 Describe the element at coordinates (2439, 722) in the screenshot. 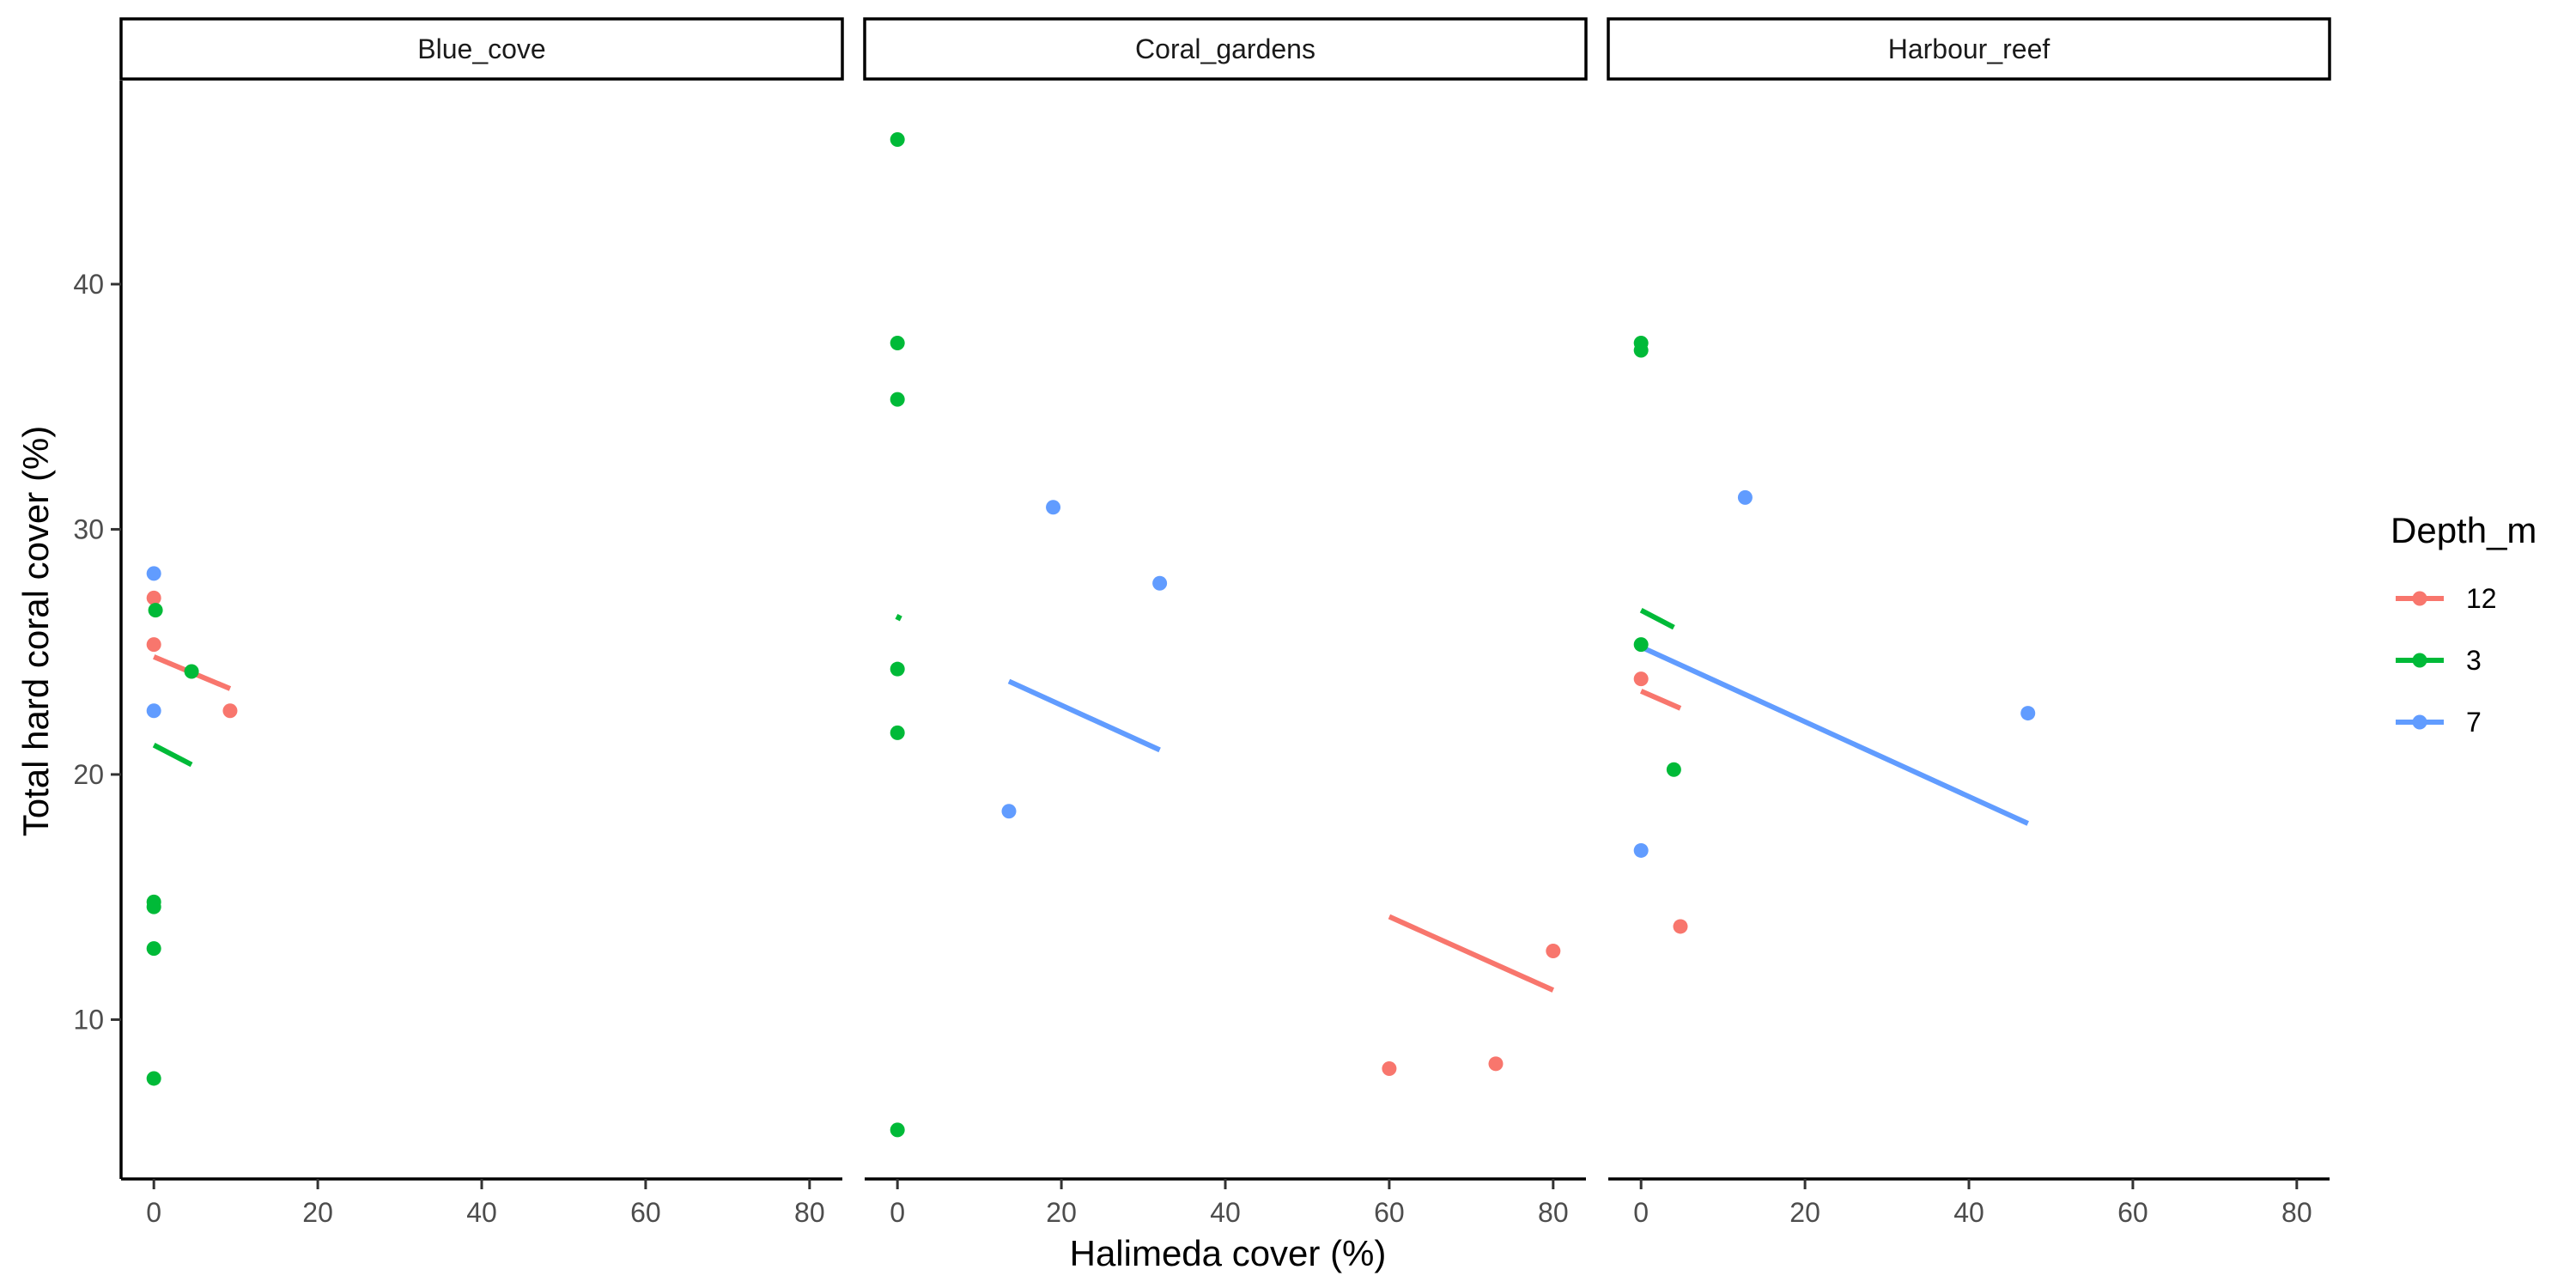

I see `legend-item-depth-7: 7` at that location.